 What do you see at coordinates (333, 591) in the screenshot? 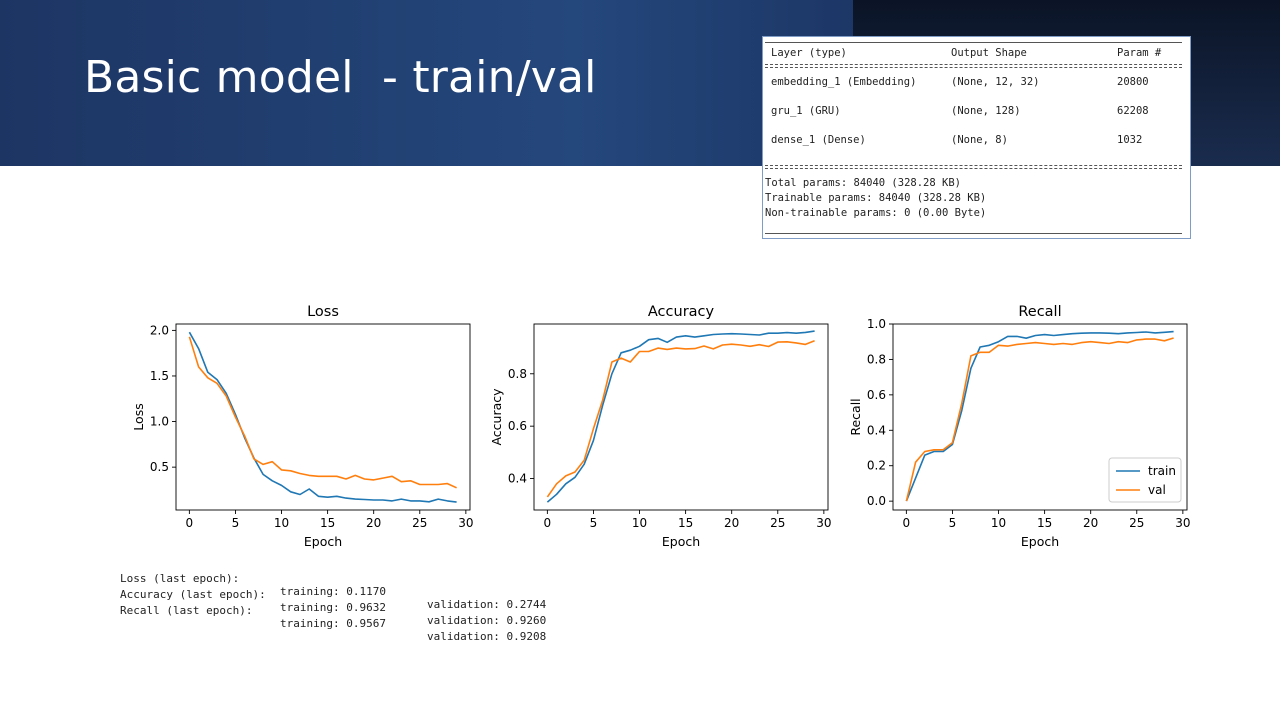
I see `stats-training: training: 0.1170` at bounding box center [333, 591].